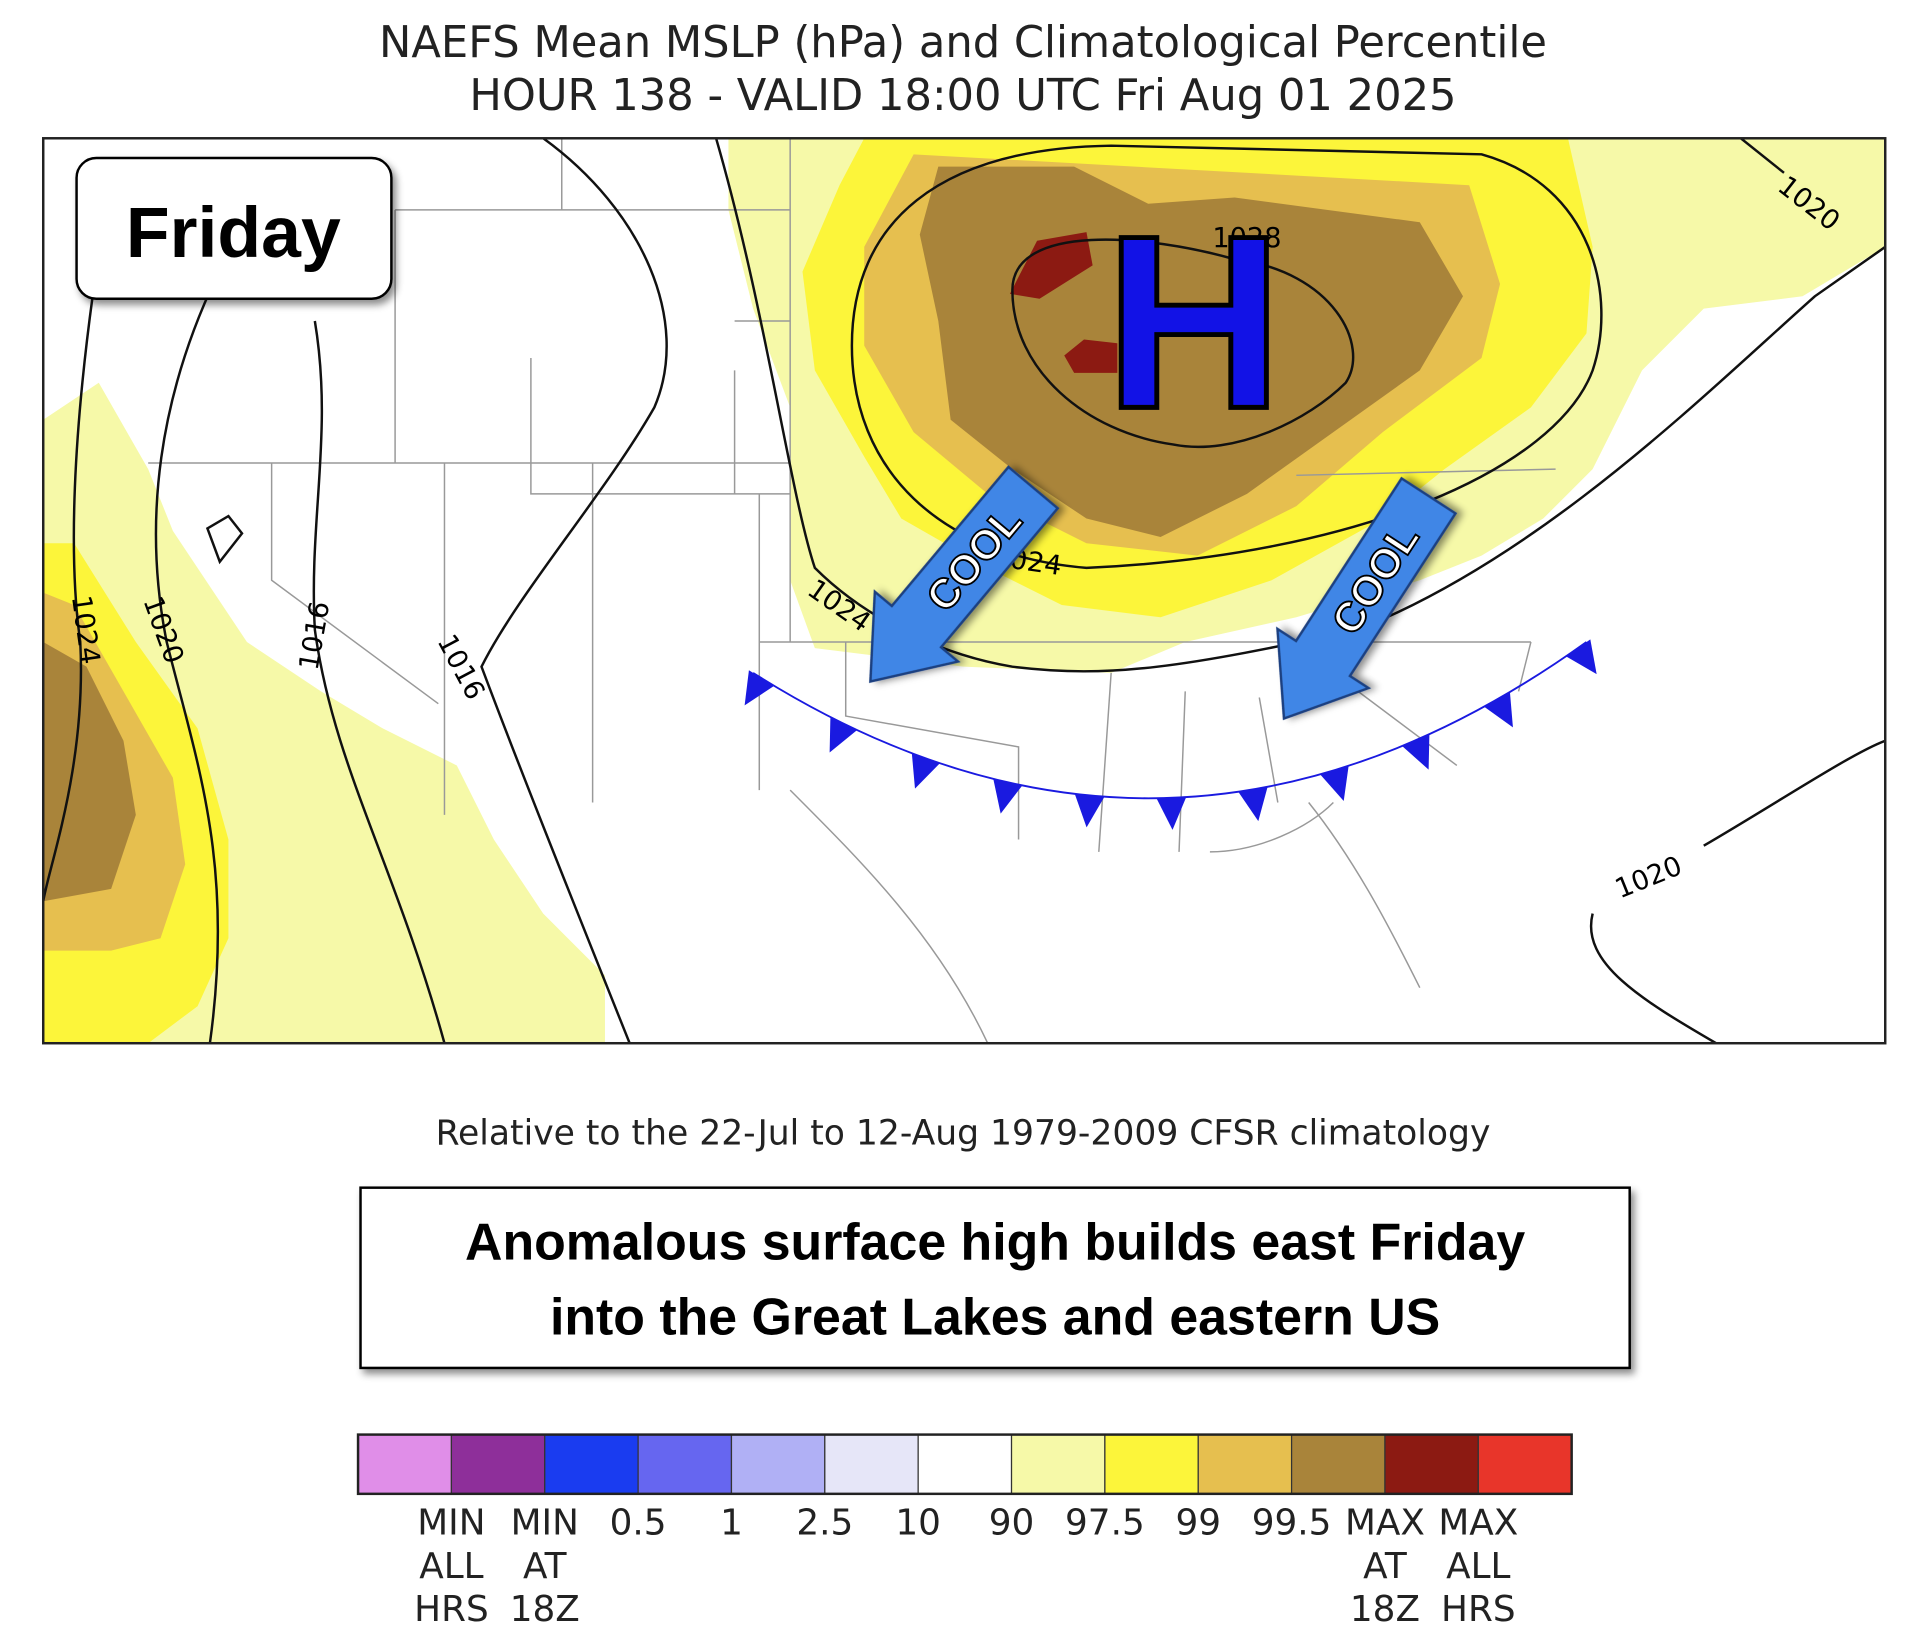  Describe the element at coordinates (995, 1278) in the screenshot. I see `caption-box` at that location.